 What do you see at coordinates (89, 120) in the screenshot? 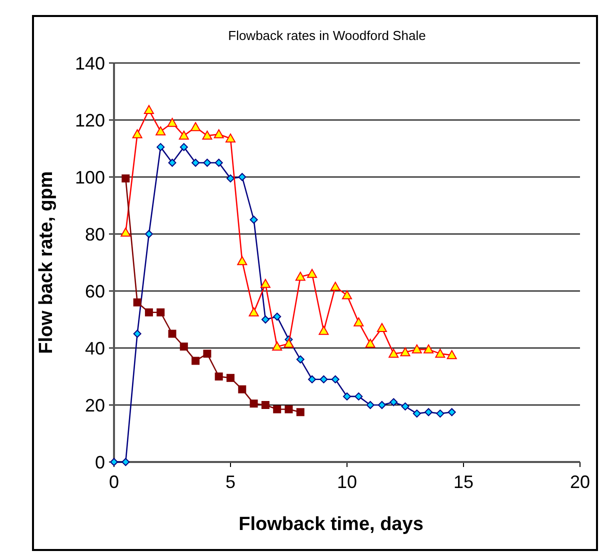
I see `y-tick-label: 120` at bounding box center [89, 120].